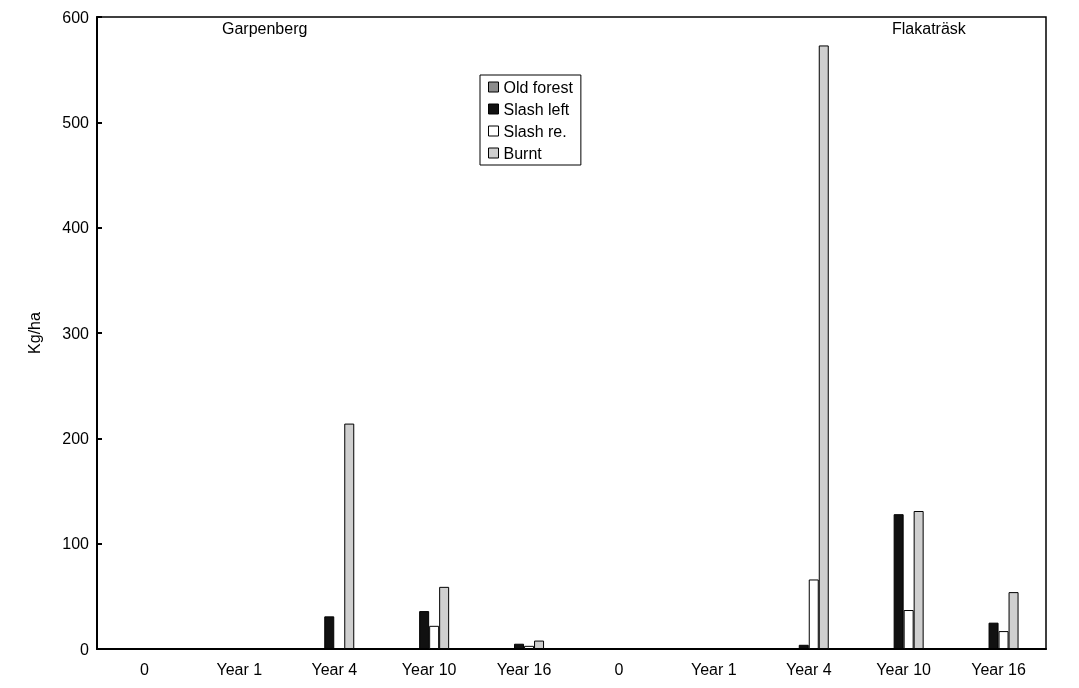 Image resolution: width=1079 pixels, height=688 pixels. What do you see at coordinates (76, 122) in the screenshot?
I see `y-tick-label: 500` at bounding box center [76, 122].